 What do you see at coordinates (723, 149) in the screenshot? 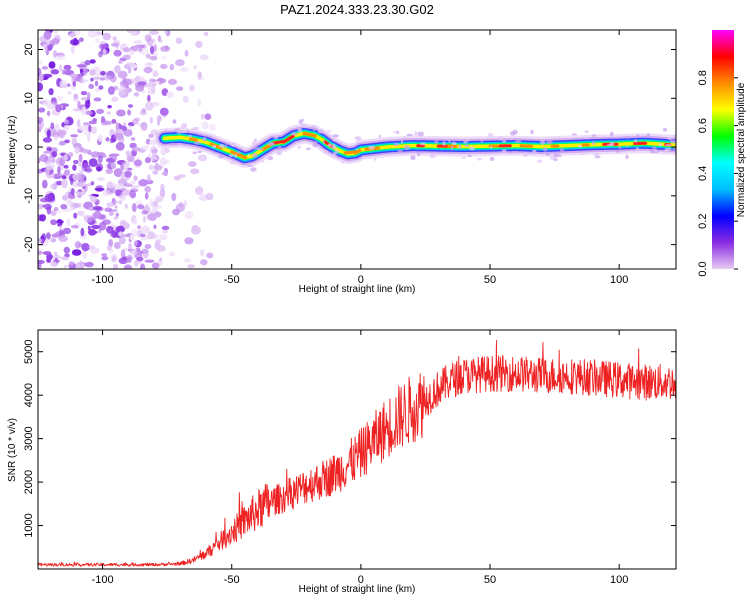
I see `colorbar-gradient` at bounding box center [723, 149].